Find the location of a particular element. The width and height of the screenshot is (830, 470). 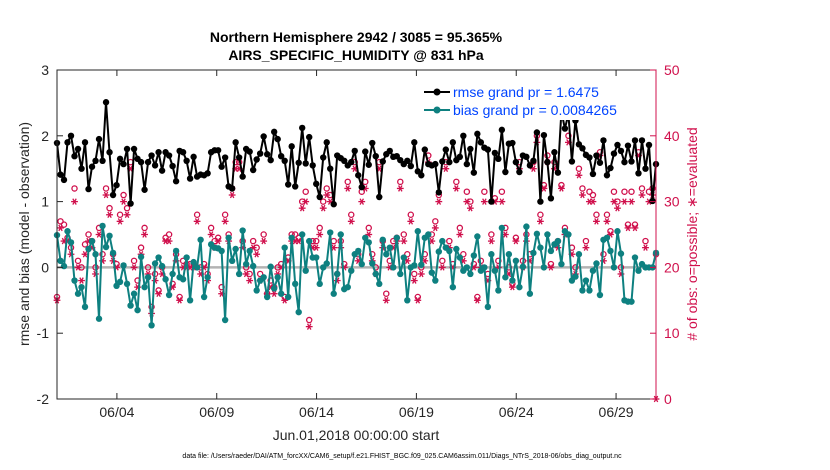

x-tick-label: 06/04 is located at coordinates (116, 412).